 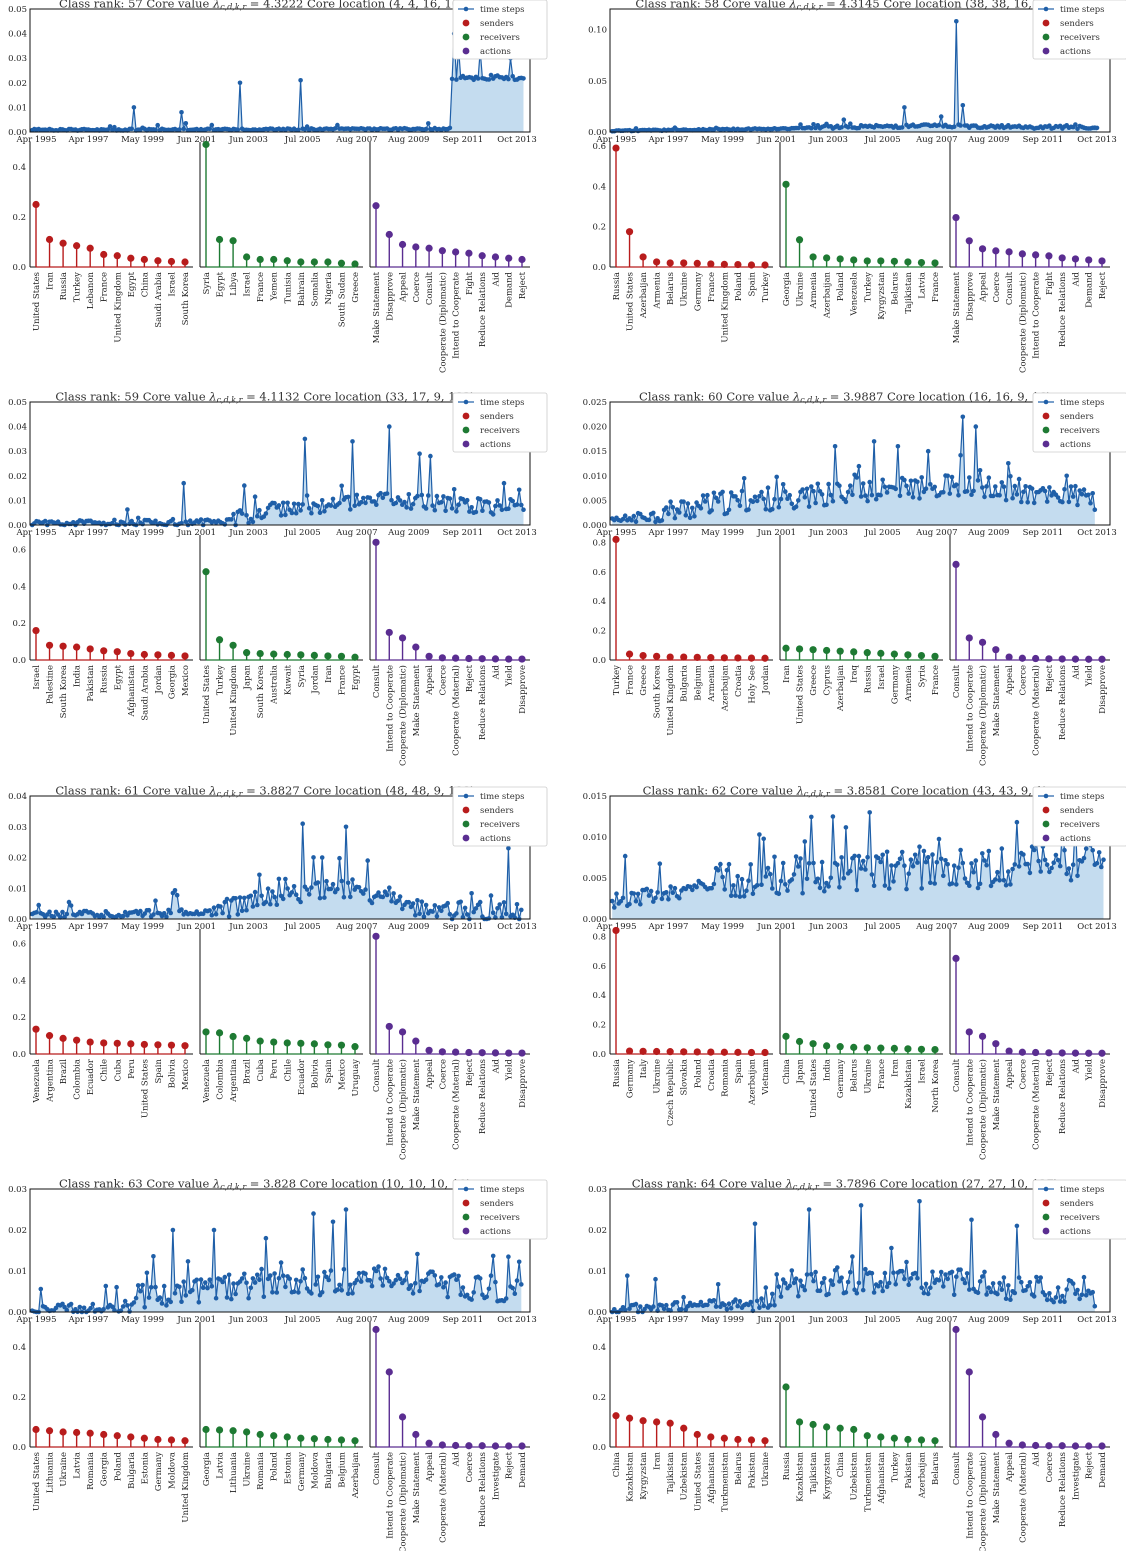 What do you see at coordinates (868, 287) in the screenshot?
I see `category-label: Turkey` at bounding box center [868, 287].